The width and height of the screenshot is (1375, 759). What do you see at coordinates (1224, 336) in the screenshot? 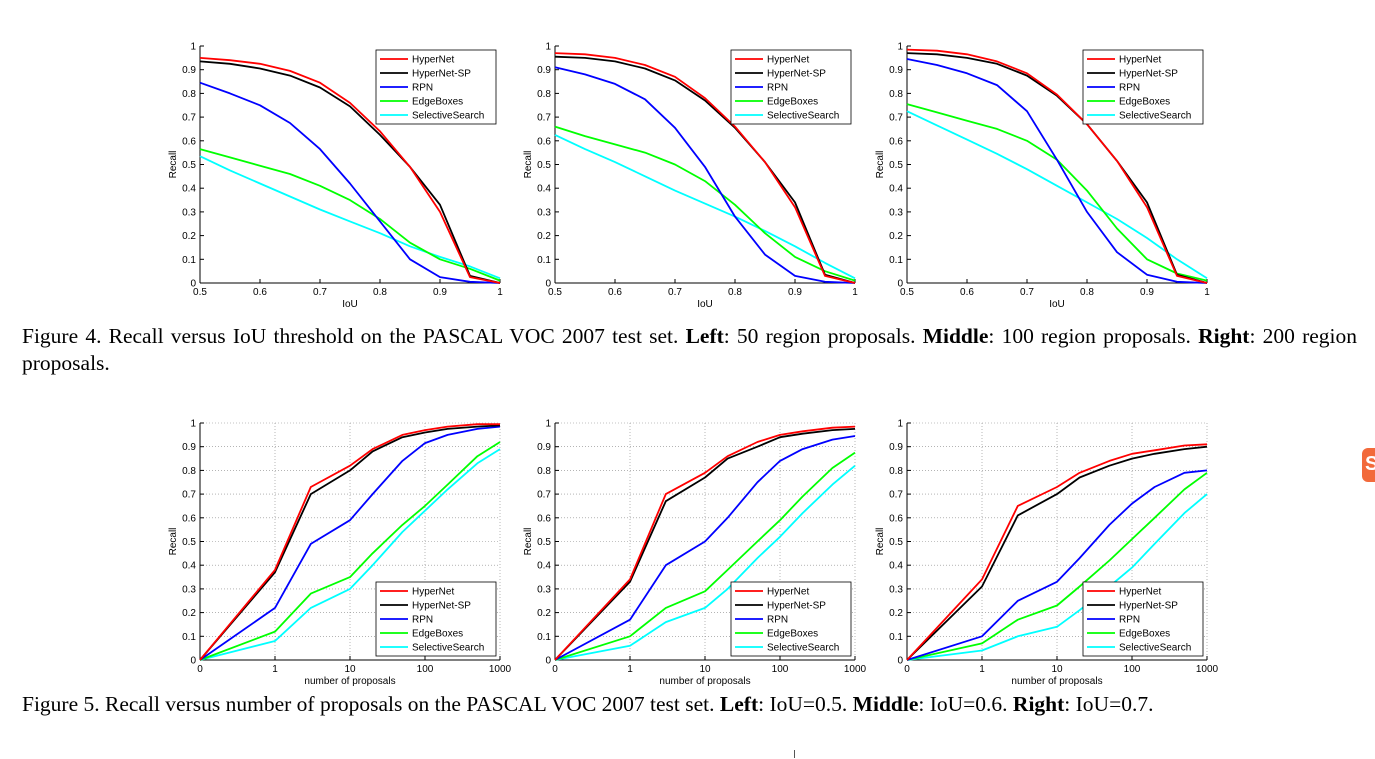
I see `figure4-caption-right-label: Right` at bounding box center [1224, 336].